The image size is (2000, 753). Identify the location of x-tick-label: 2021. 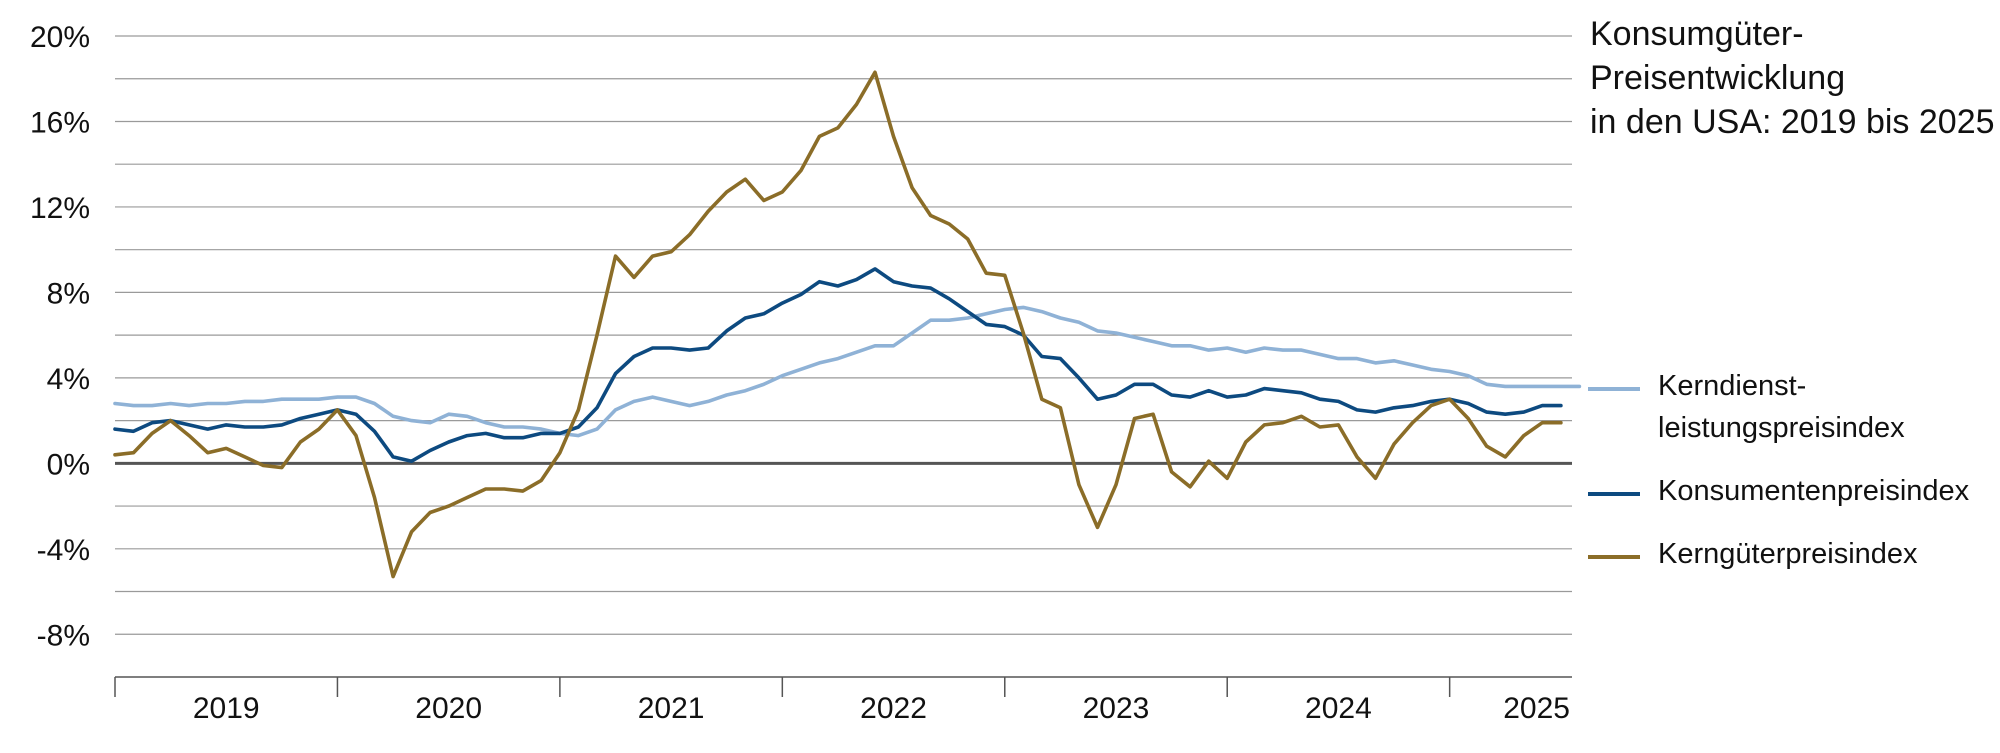
(671, 708).